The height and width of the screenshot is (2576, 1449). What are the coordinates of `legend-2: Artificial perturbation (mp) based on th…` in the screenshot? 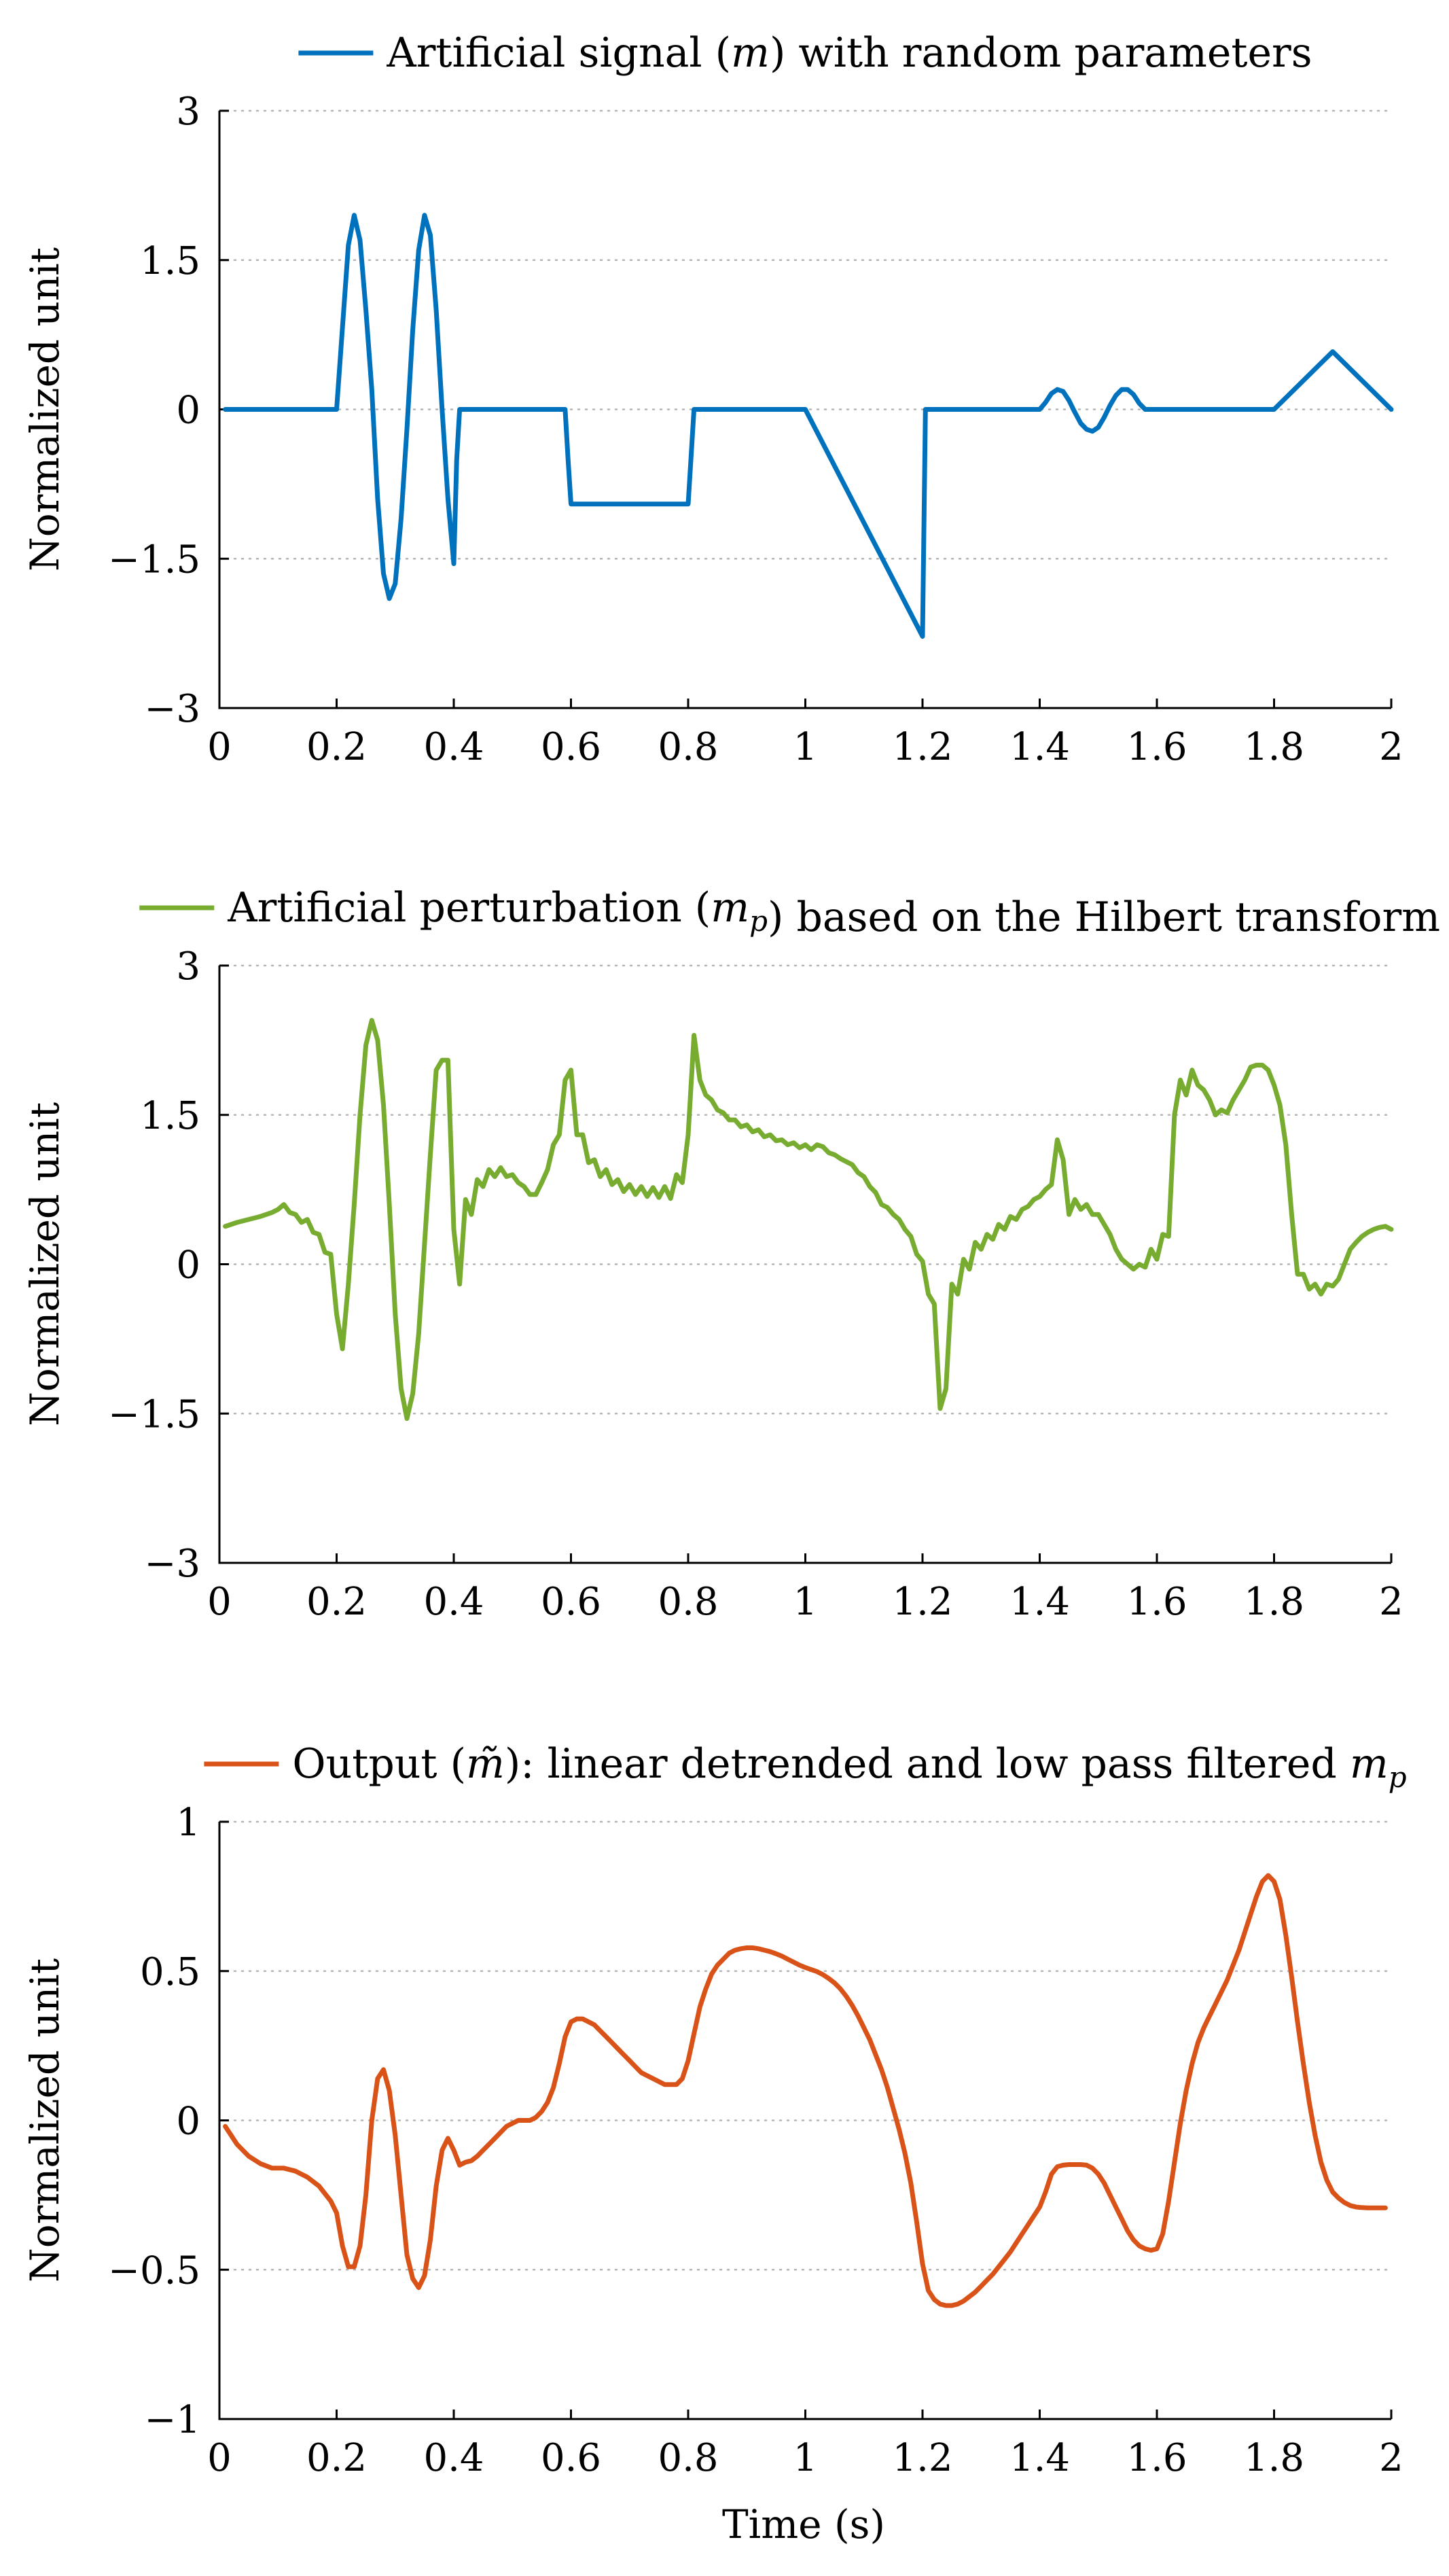 It's located at (790, 912).